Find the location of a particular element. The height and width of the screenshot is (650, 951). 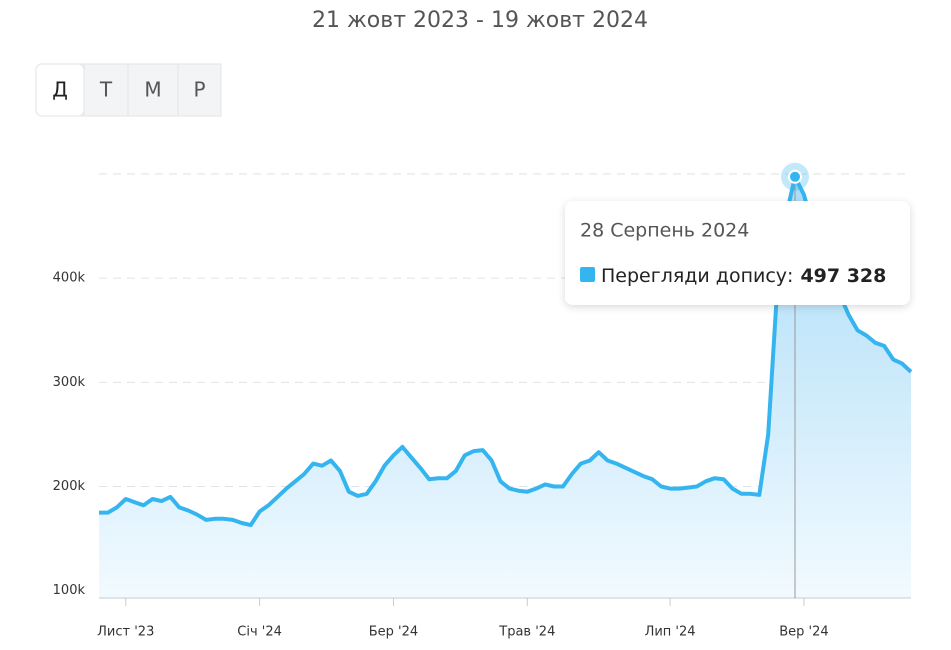

y-tick-label: 400k is located at coordinates (69, 278).